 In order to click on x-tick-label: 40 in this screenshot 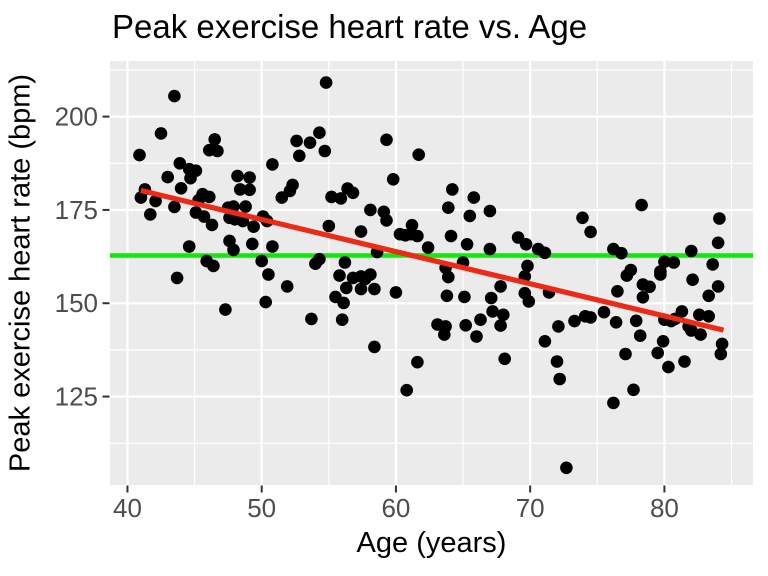, I will do `click(127, 508)`.